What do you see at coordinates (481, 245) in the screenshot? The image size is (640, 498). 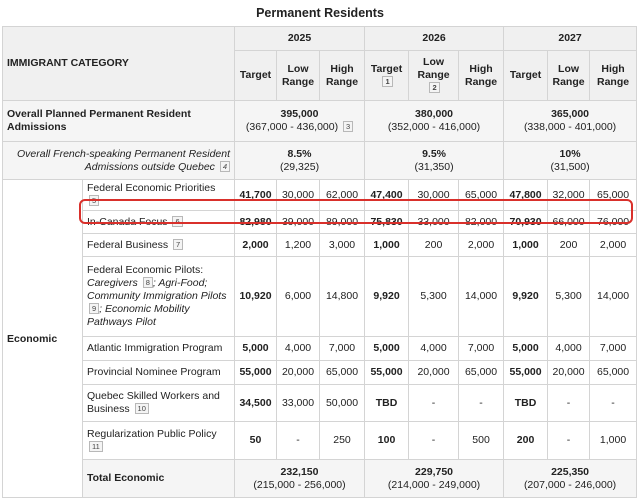 I see `cell-high: 2,000` at bounding box center [481, 245].